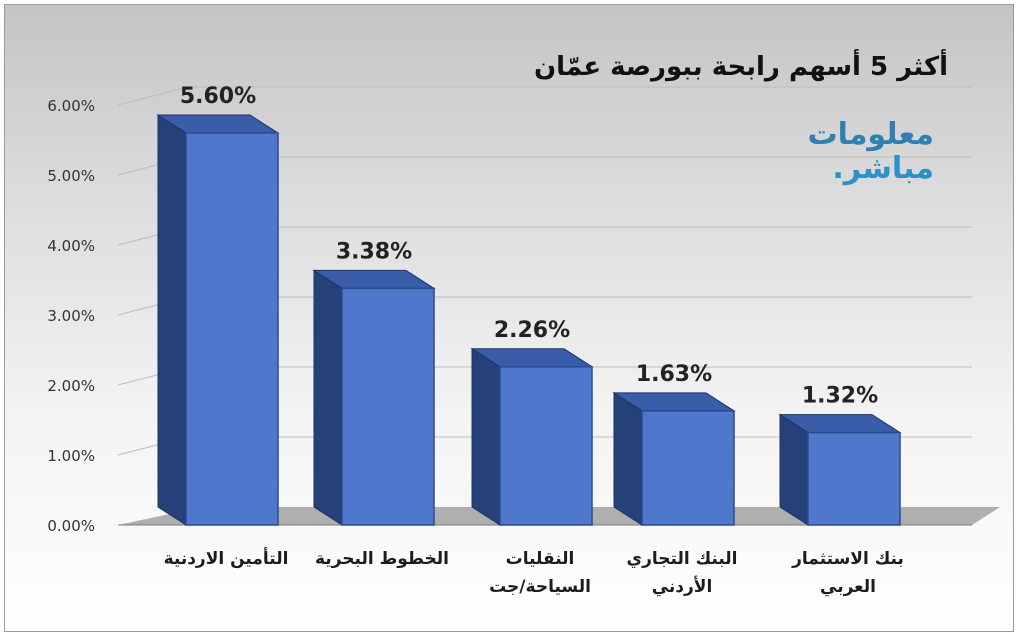 This screenshot has height=640, width=1024. What do you see at coordinates (870, 134) in the screenshot?
I see `logo-line-1: معلومات` at bounding box center [870, 134].